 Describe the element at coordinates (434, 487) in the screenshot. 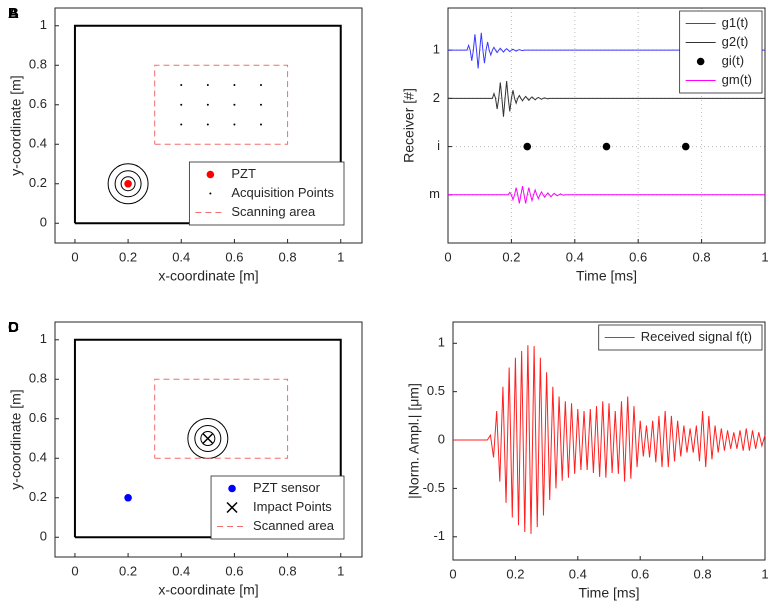

I see `y-tick-label: -0.5` at that location.